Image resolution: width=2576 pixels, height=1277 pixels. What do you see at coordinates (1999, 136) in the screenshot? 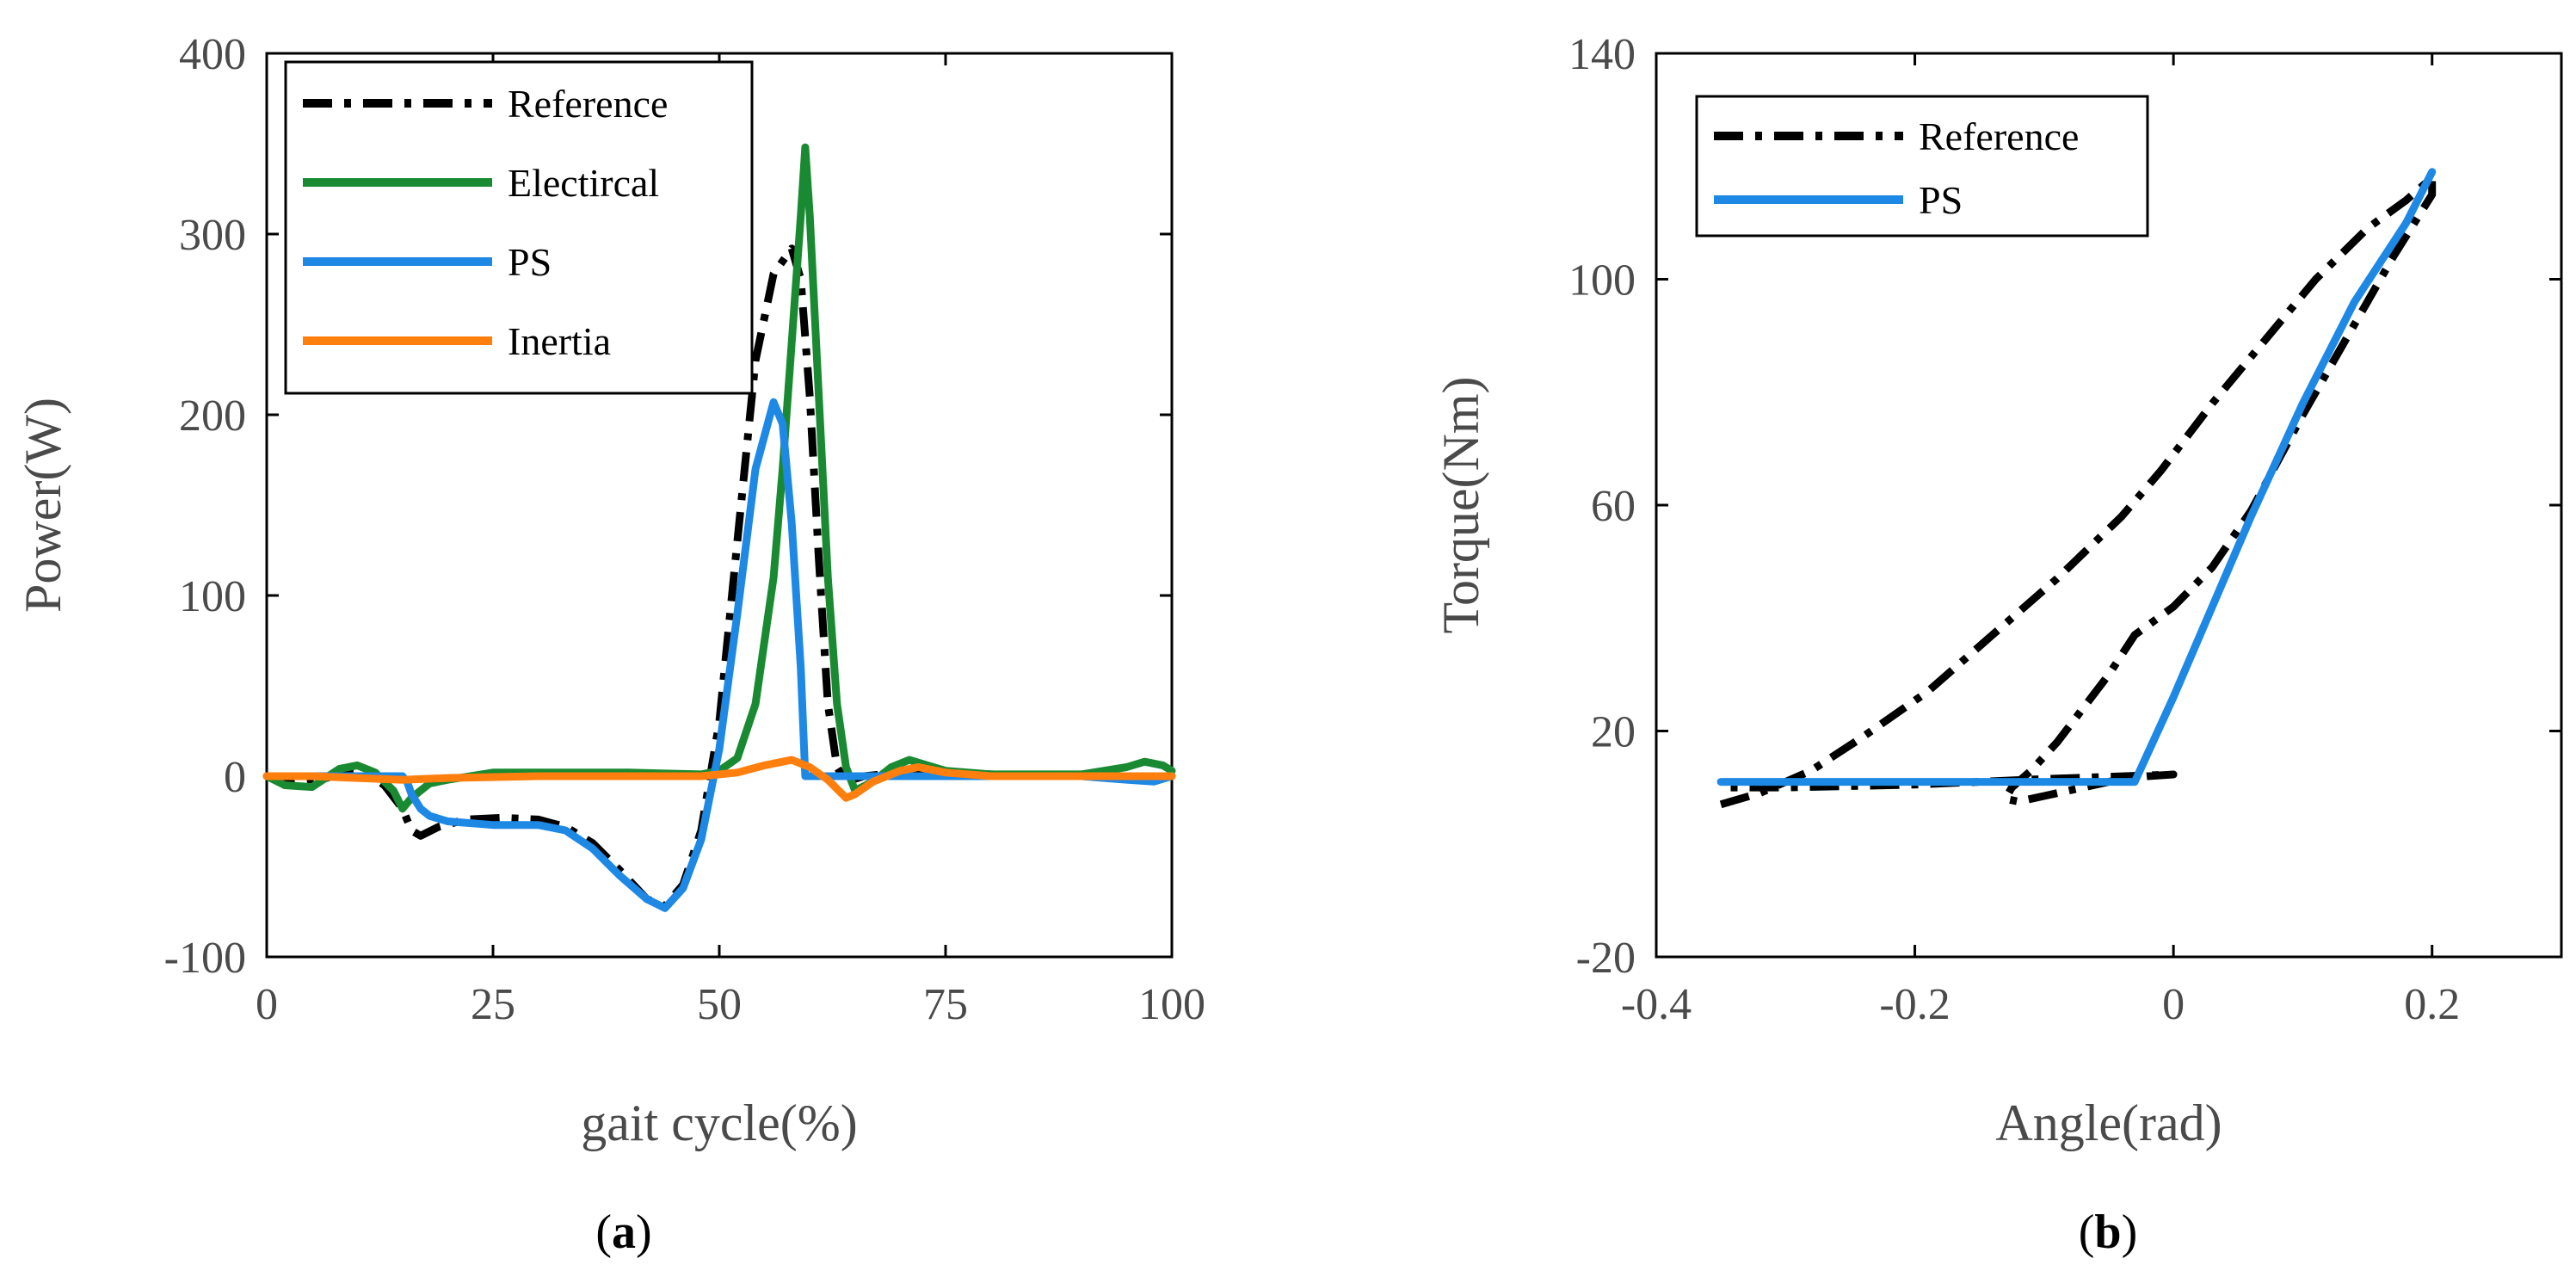
I see `panel-b-legend-label-reference: Reference` at bounding box center [1999, 136].